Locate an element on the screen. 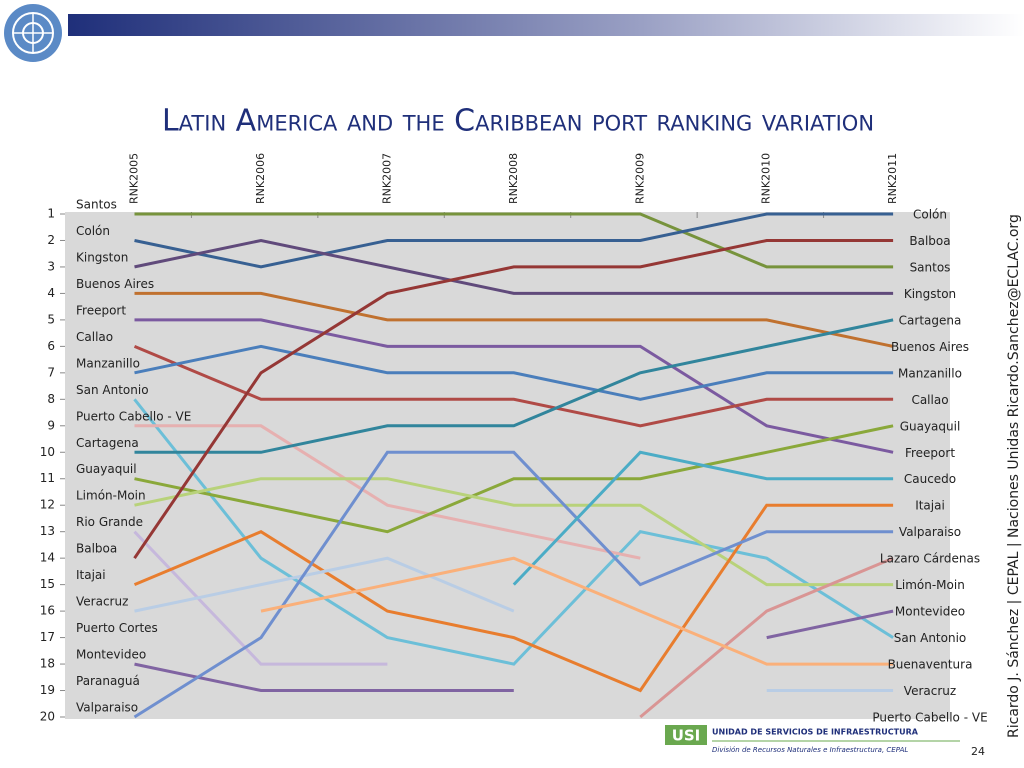 The width and height of the screenshot is (1024, 768). y-tick-label: 7 is located at coordinates (51, 372).